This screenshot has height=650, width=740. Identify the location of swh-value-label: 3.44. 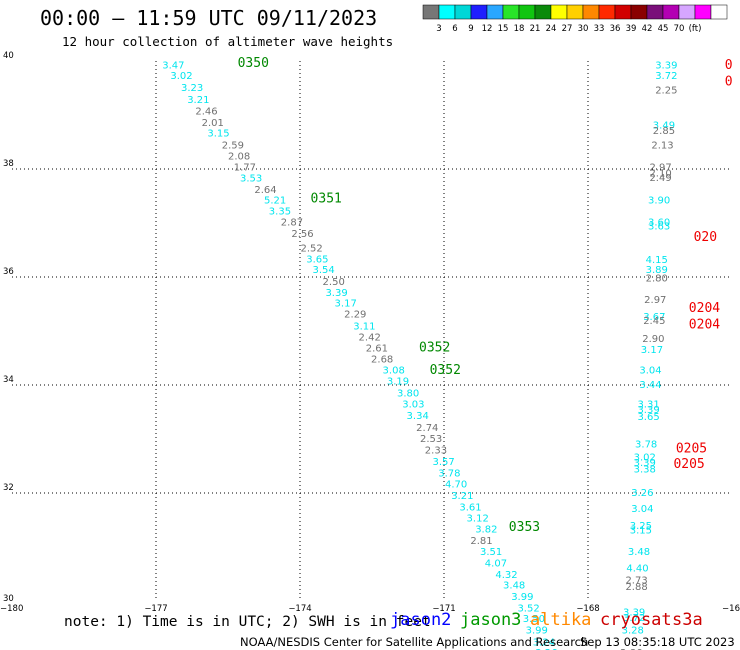
(650, 385).